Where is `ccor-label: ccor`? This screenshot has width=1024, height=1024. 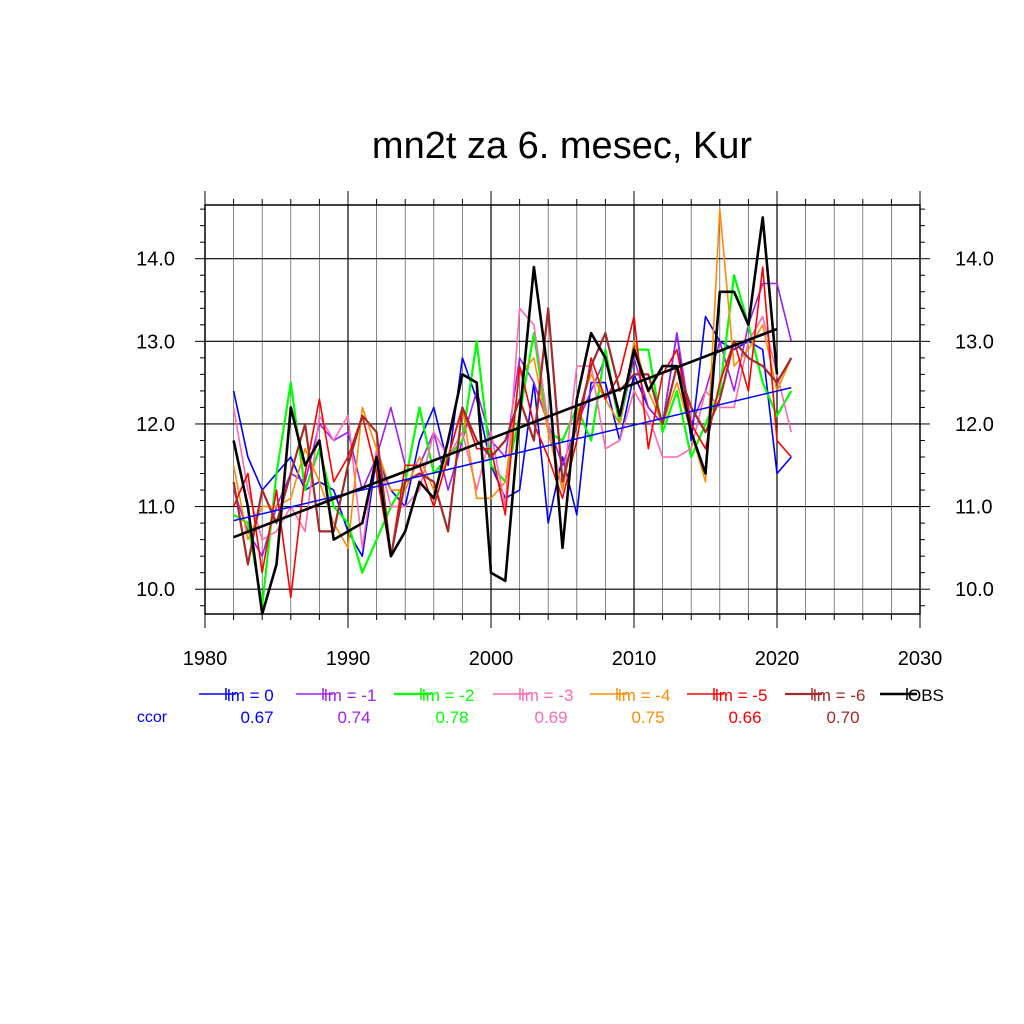
ccor-label: ccor is located at coordinates (152, 717).